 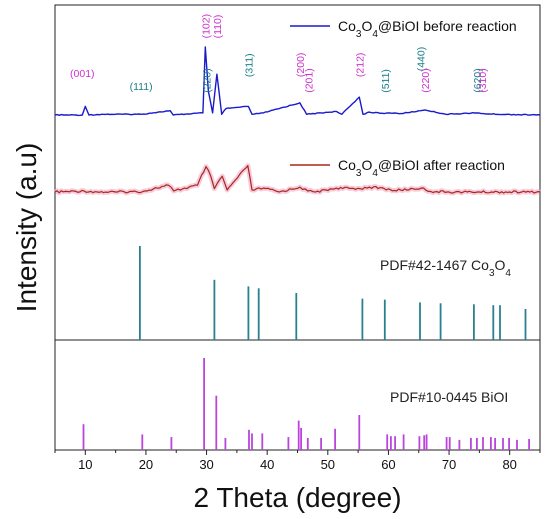 I want to click on legend-label: Co3O4@BiOI after reaction, so click(x=421, y=168).